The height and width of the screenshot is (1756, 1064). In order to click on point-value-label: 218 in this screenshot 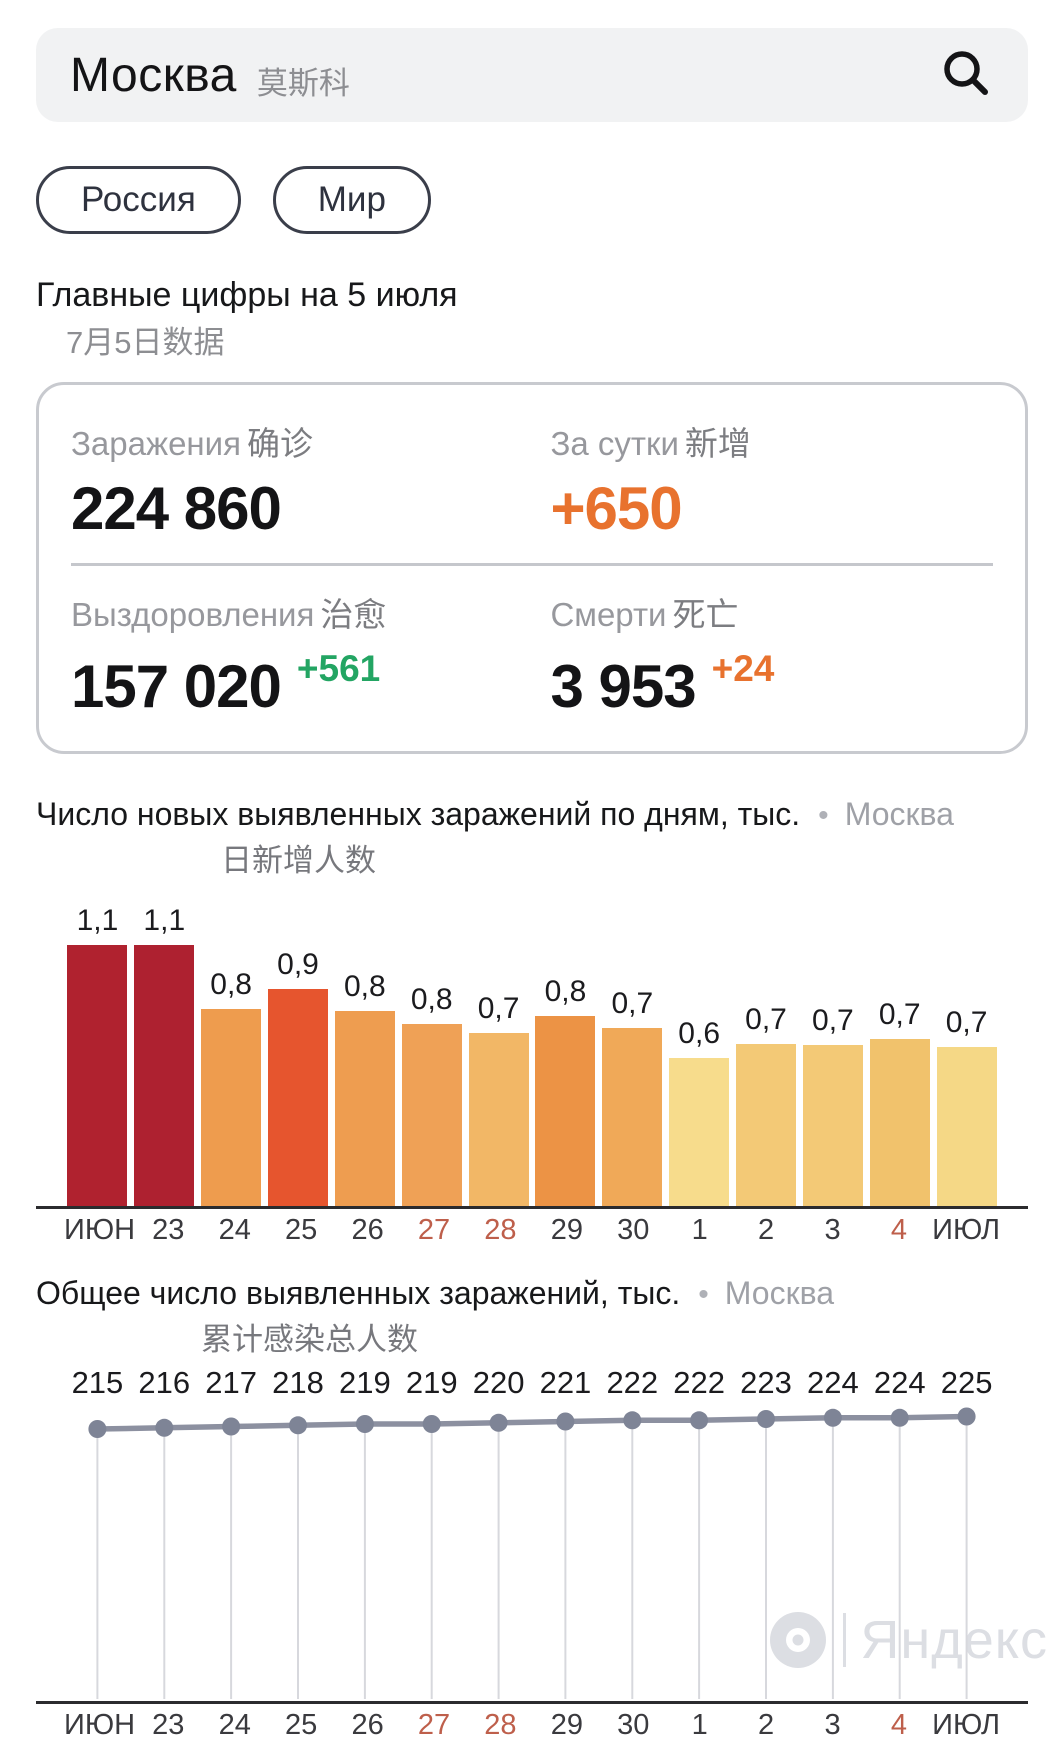, I will do `click(298, 1382)`.